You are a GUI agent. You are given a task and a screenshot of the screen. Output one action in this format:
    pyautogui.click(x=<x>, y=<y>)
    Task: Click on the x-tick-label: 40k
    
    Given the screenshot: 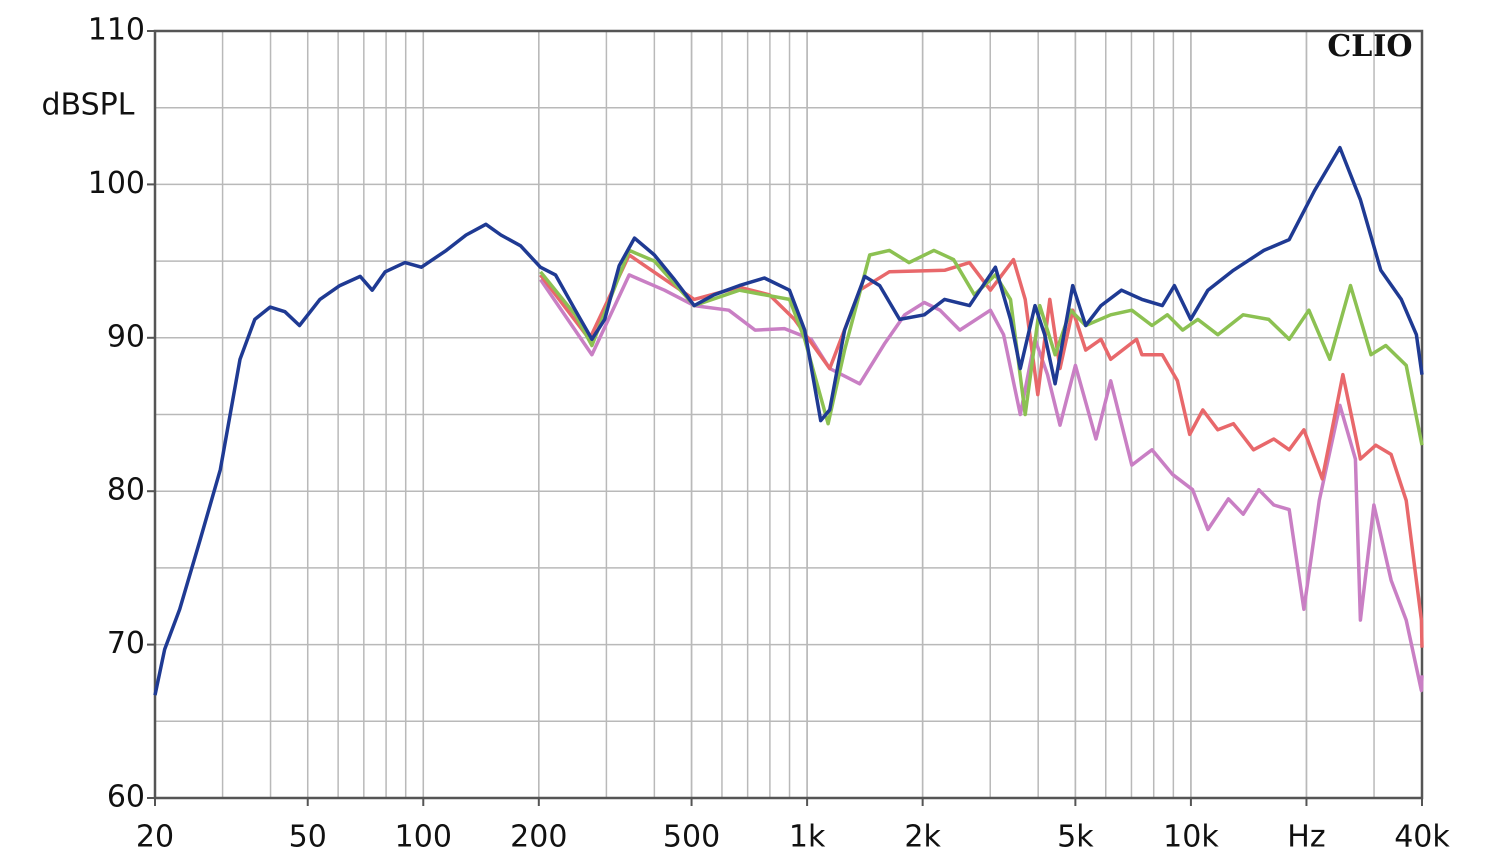 What is the action you would take?
    pyautogui.click(x=1422, y=837)
    